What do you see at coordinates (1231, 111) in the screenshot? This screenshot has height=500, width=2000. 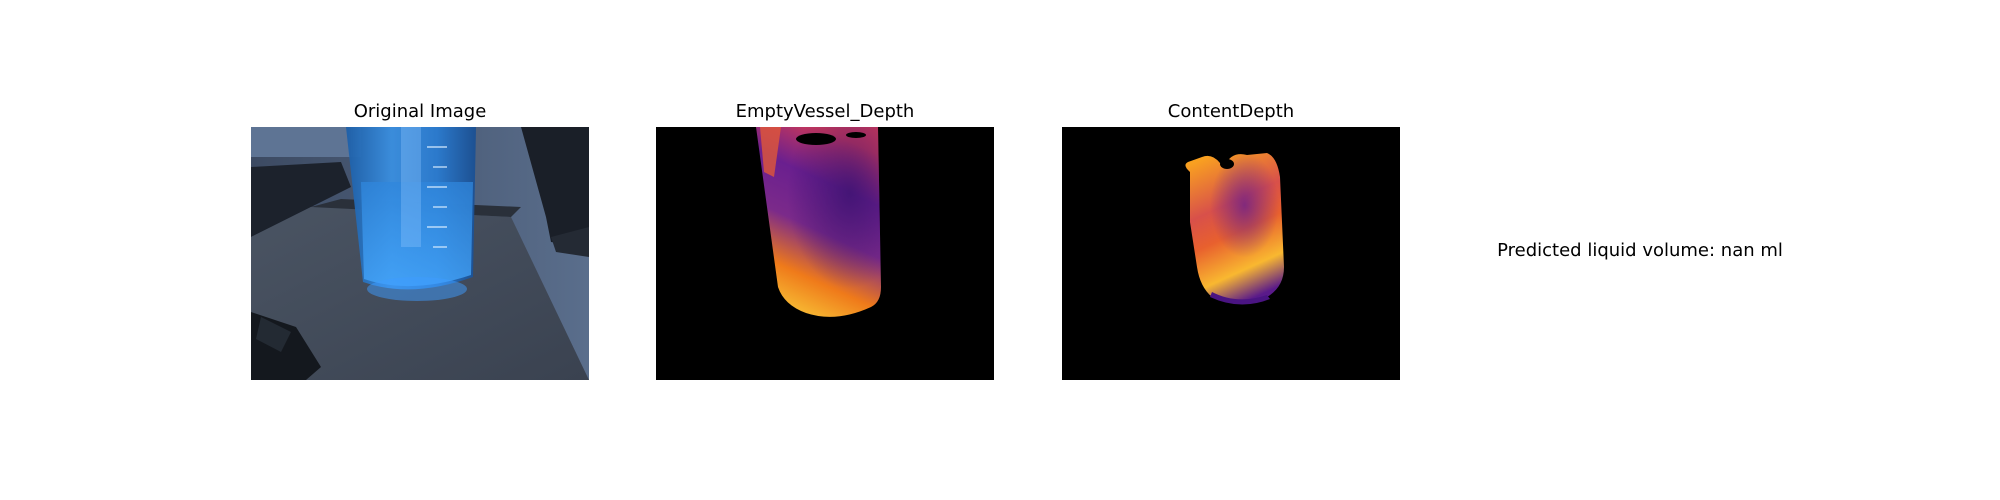 I see `panel-title-content-depth: ContentDepth` at bounding box center [1231, 111].